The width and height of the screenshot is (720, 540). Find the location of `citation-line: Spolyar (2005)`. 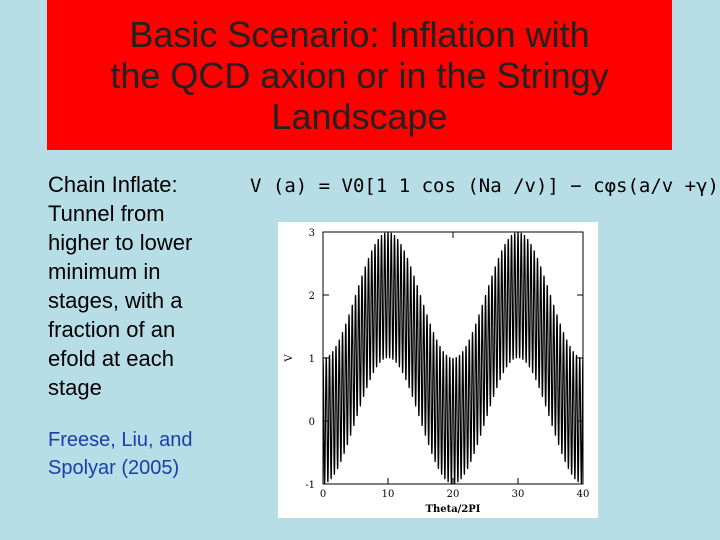

citation-line: Spolyar (2005) is located at coordinates (114, 468).